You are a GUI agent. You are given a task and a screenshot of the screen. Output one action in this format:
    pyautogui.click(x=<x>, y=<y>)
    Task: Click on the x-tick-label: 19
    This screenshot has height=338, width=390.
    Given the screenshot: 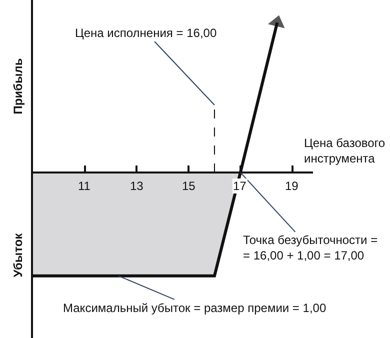 What is the action you would take?
    pyautogui.click(x=292, y=186)
    